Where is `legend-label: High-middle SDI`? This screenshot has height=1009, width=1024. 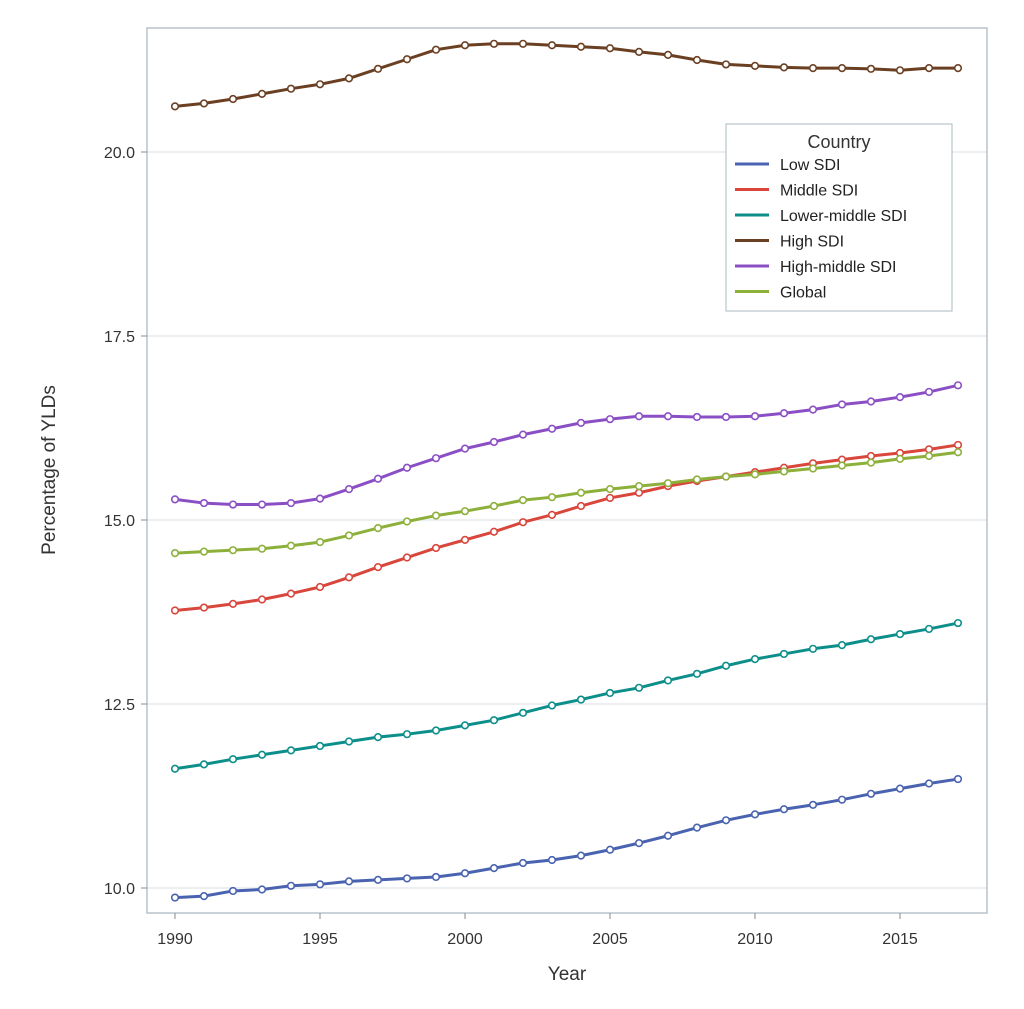
legend-label: High-middle SDI is located at coordinates (838, 267).